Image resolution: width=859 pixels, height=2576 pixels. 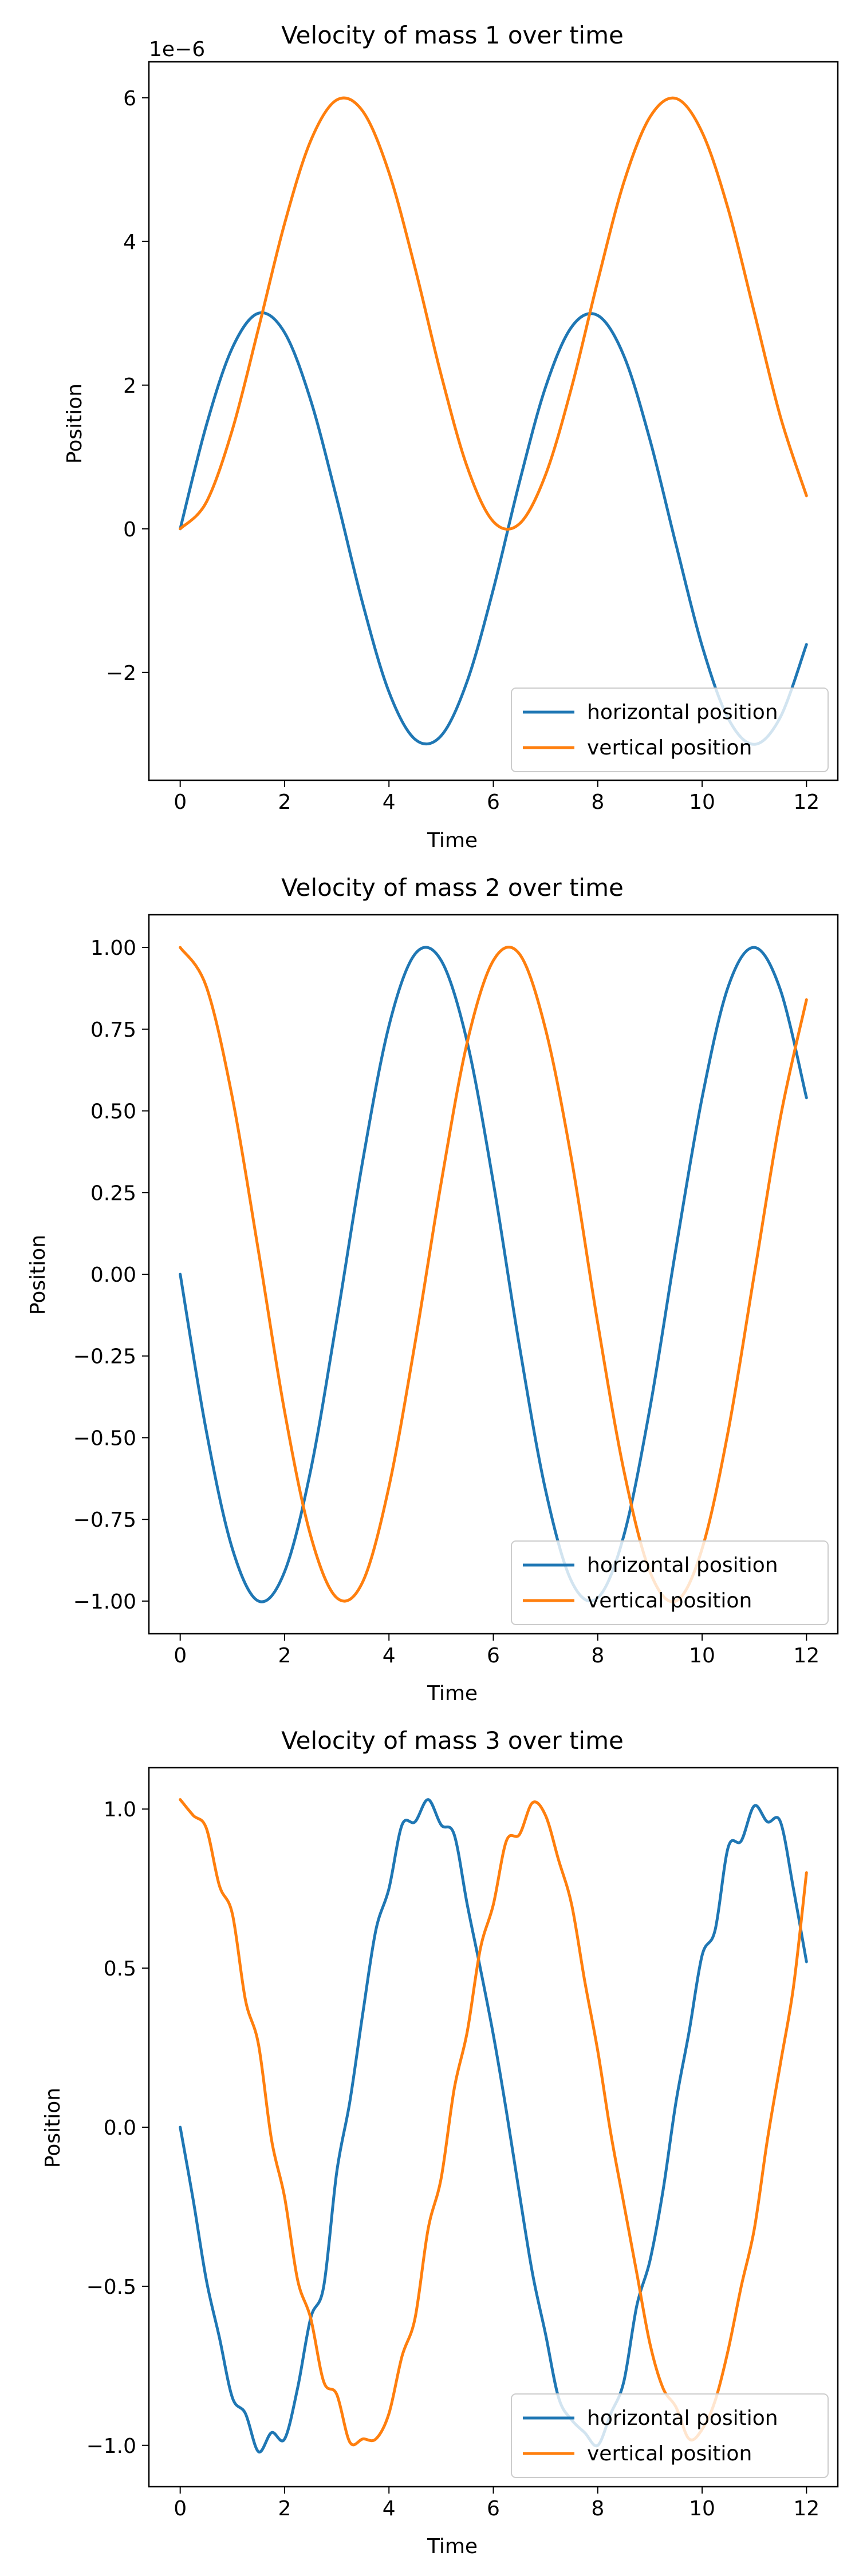 I want to click on y-tick-label: 1.0, so click(x=120, y=1810).